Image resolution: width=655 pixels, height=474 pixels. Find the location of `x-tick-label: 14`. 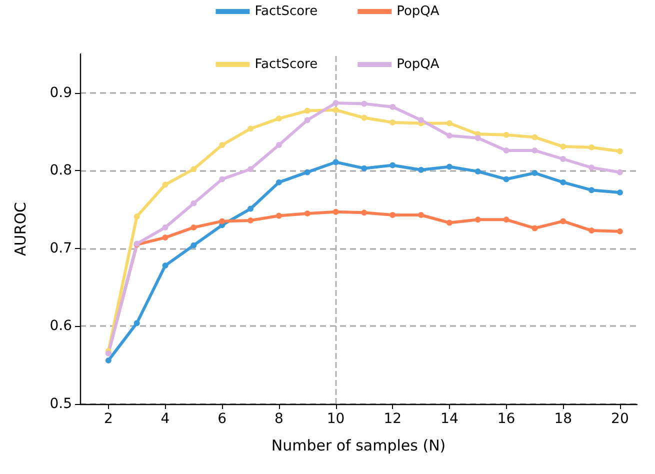

x-tick-label: 14 is located at coordinates (449, 419).